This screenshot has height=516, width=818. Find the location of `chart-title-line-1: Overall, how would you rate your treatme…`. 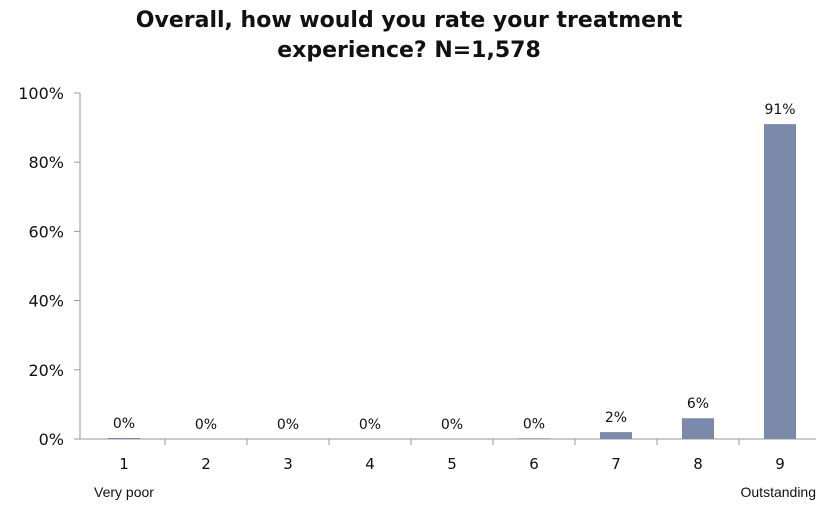

chart-title-line-1: Overall, how would you rate your treatme… is located at coordinates (409, 20).